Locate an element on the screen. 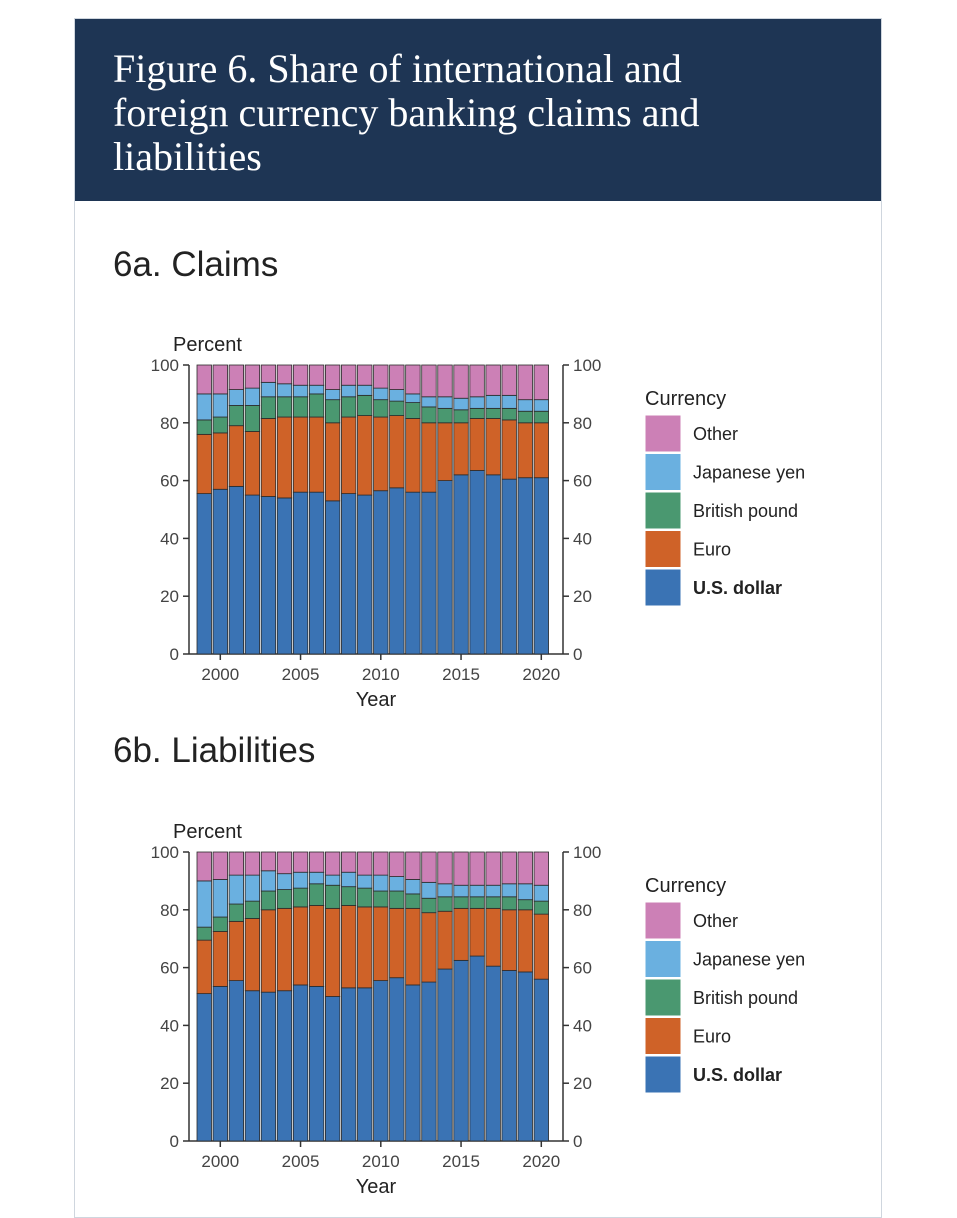 Image resolution: width=957 pixels, height=1218 pixels. bar-british-pound-2001 is located at coordinates (236, 416).